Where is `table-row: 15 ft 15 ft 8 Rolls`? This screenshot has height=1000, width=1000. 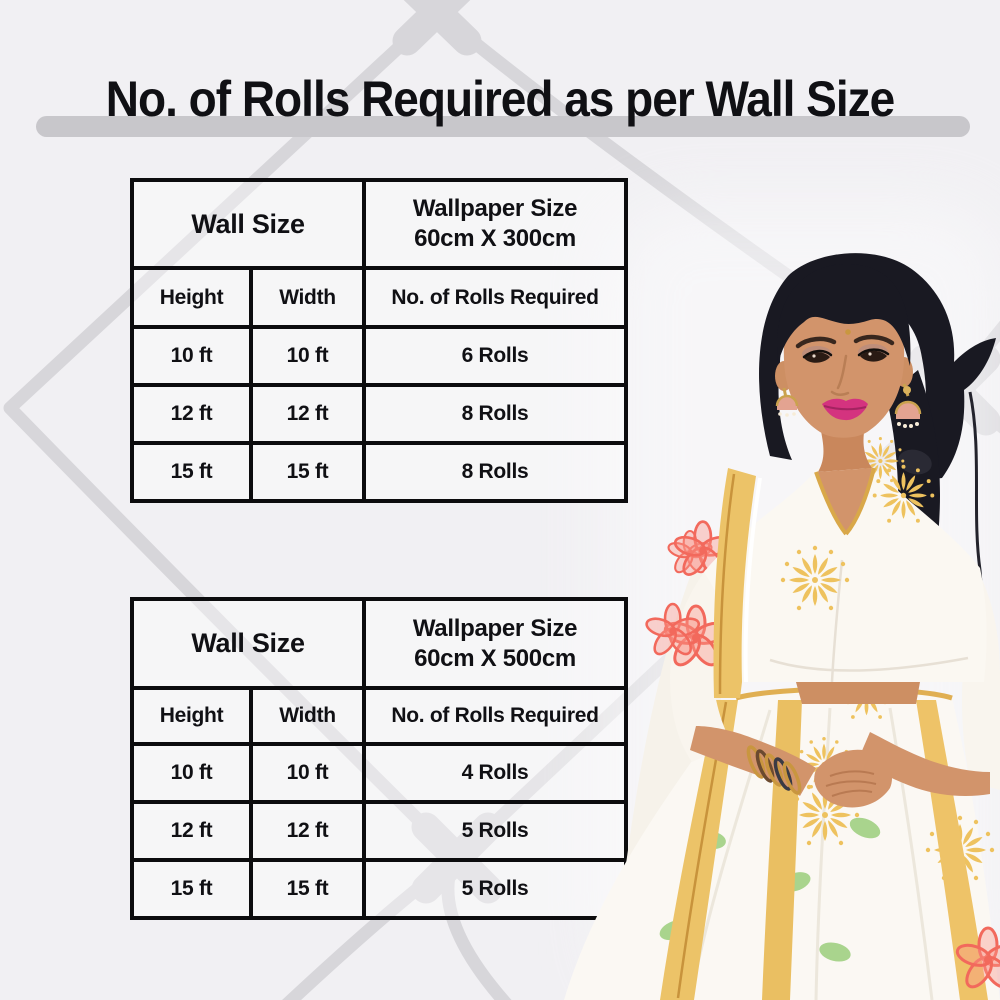 table-row: 15 ft 15 ft 8 Rolls is located at coordinates (379, 472).